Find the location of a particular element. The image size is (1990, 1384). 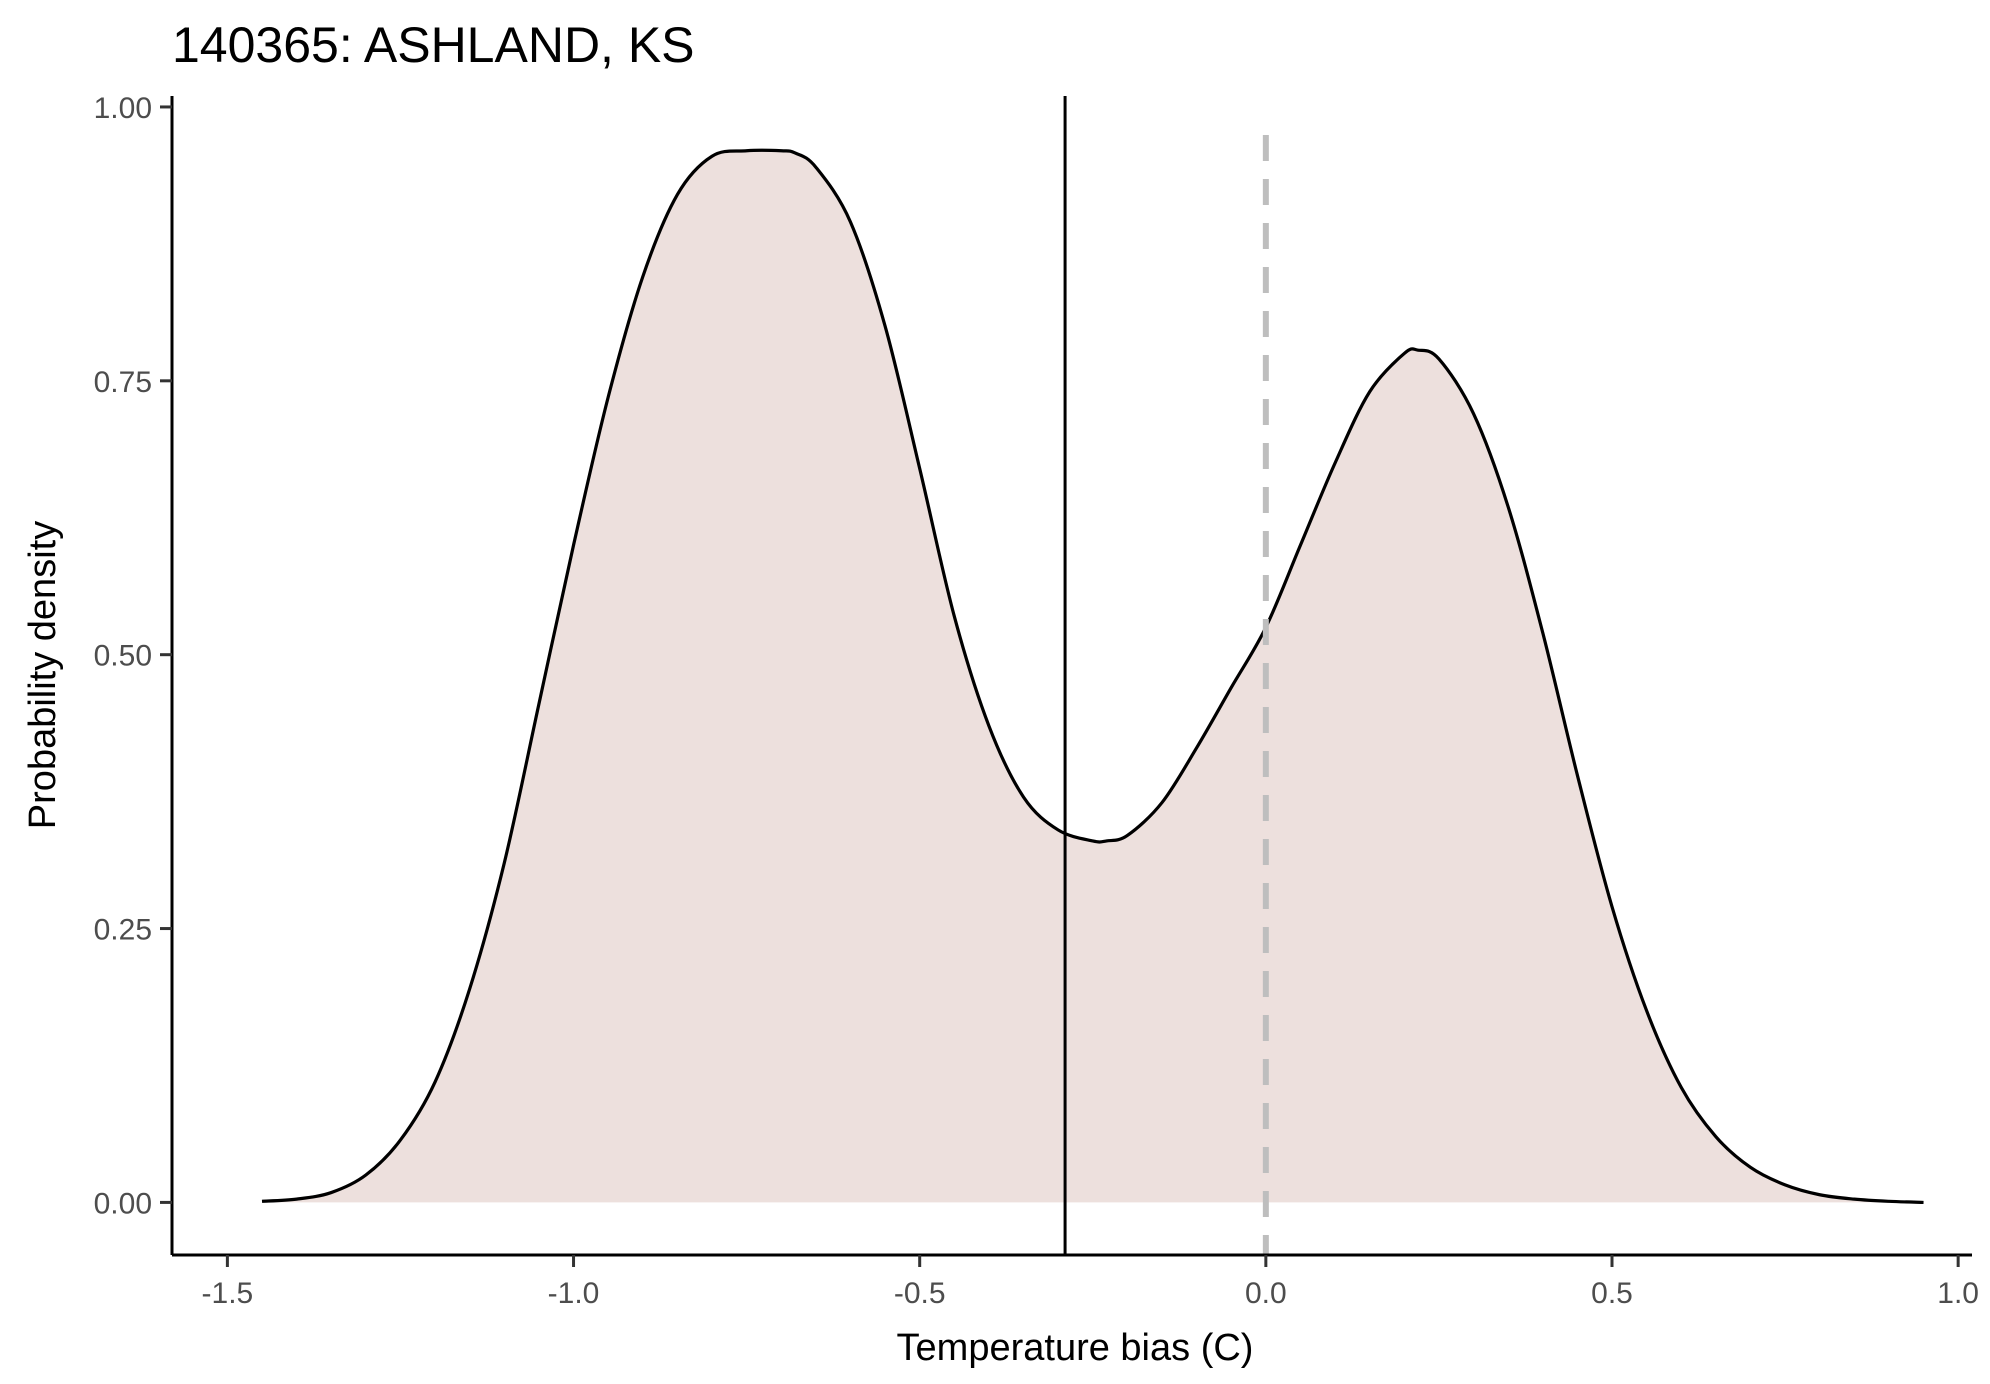

y-tick-label: 0.50 is located at coordinates (123, 656).